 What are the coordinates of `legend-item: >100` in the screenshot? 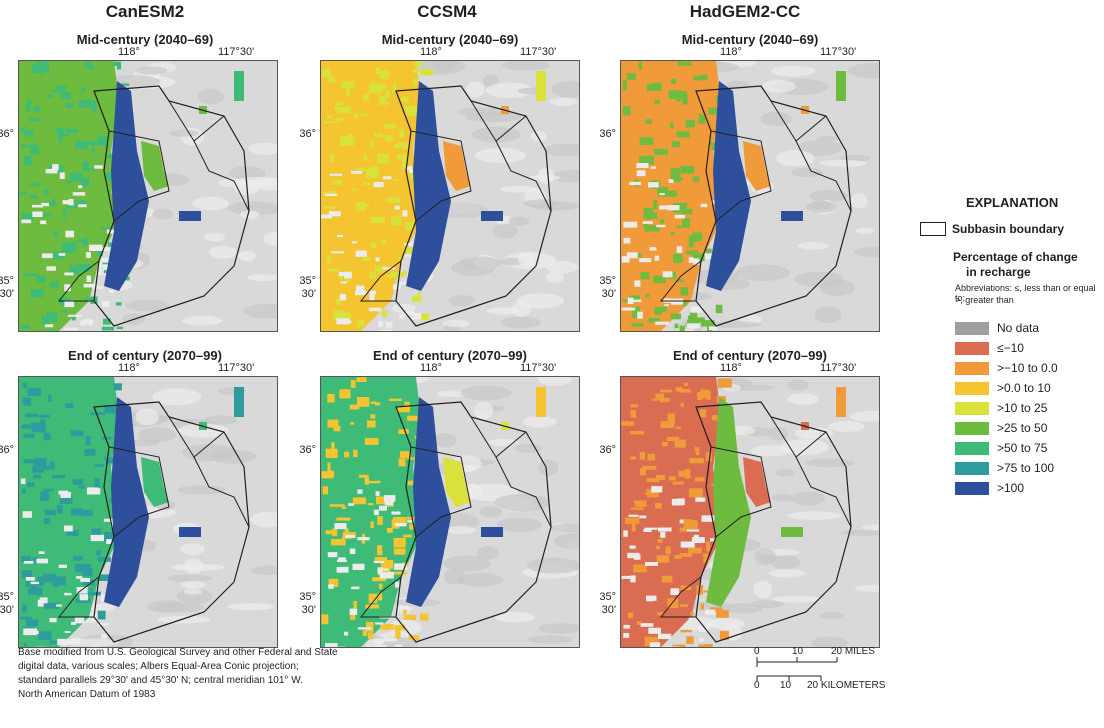 It's located at (989, 488).